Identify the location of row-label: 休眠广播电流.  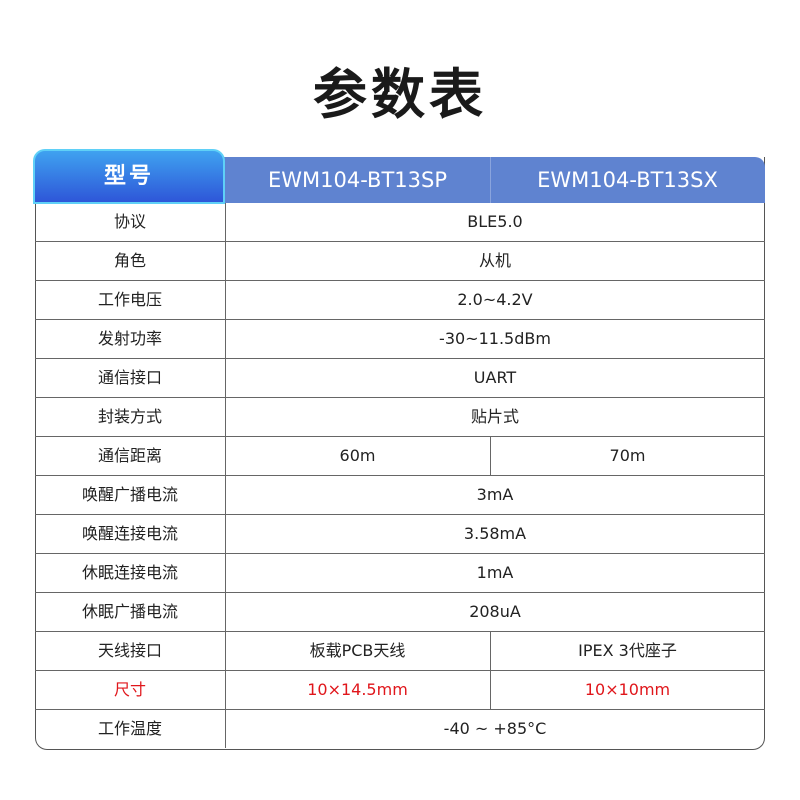
(130, 612).